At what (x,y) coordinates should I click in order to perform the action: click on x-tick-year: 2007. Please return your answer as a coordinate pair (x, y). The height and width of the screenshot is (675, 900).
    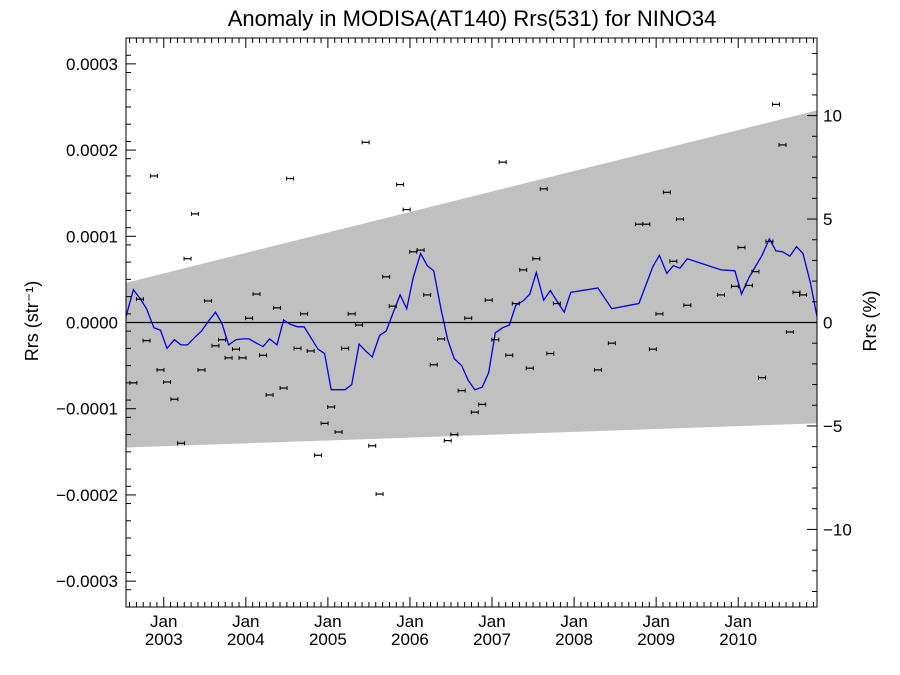
    Looking at the image, I should click on (492, 639).